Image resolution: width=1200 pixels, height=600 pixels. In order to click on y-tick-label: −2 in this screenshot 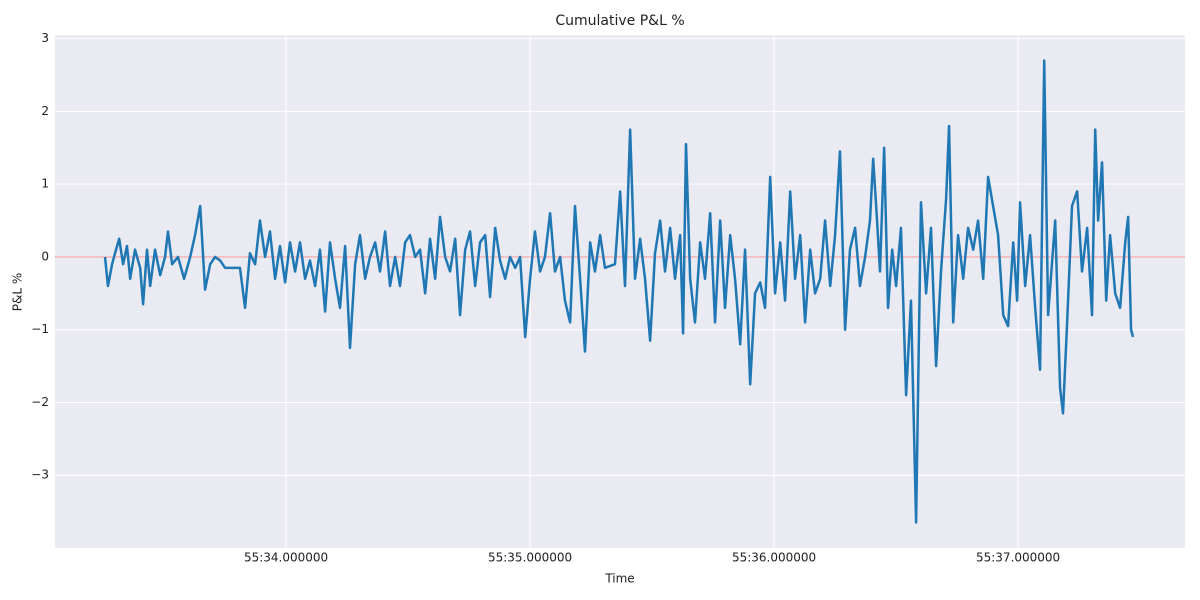, I will do `click(40, 402)`.